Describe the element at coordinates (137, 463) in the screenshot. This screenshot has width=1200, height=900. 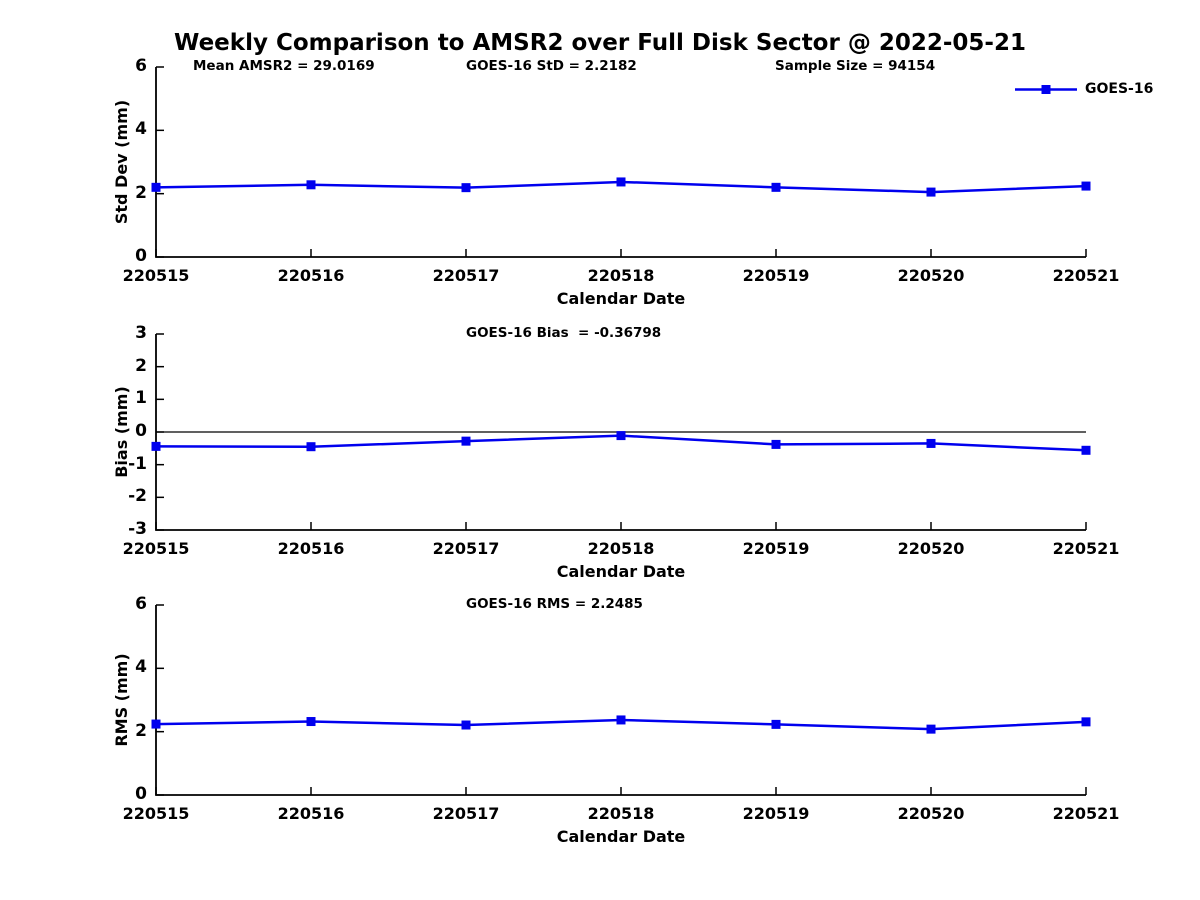
I see `y-tick-label: -1` at that location.